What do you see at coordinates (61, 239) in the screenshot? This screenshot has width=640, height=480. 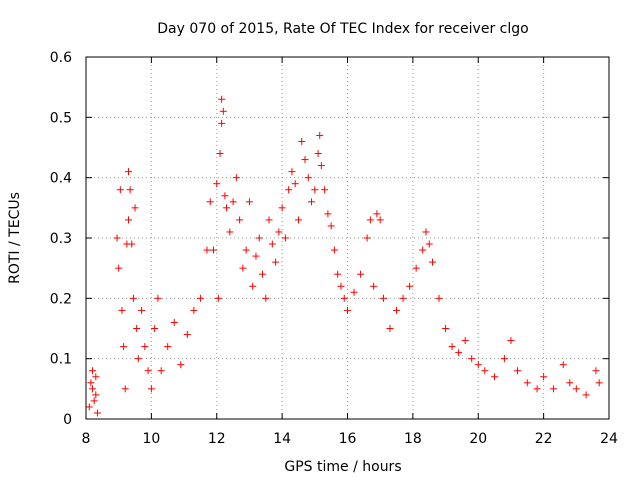 I see `y-tick-label: 0.3` at bounding box center [61, 239].